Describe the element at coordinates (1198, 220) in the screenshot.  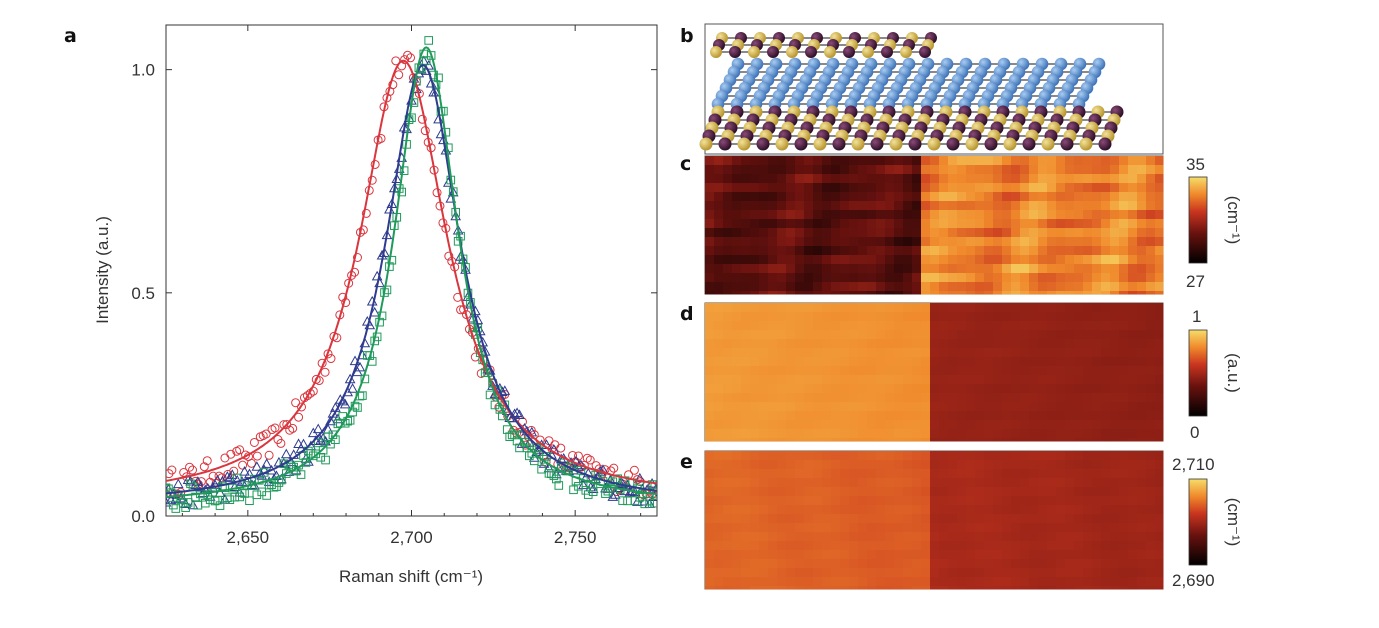
I see `colorbar-c-gradient` at that location.